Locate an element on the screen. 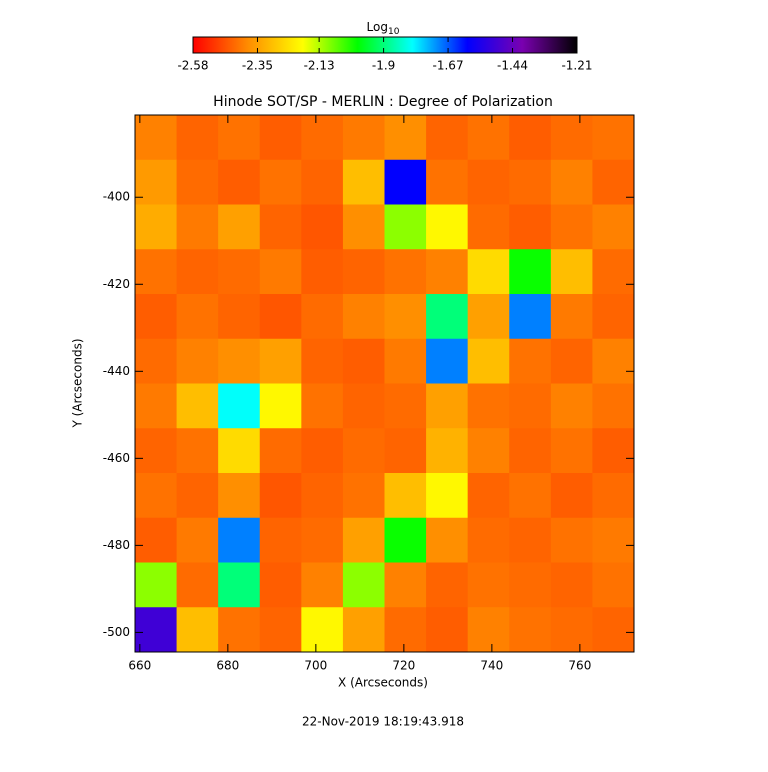 Image resolution: width=768 pixels, height=772 pixels. colorbar-label: Log10 is located at coordinates (383, 28).